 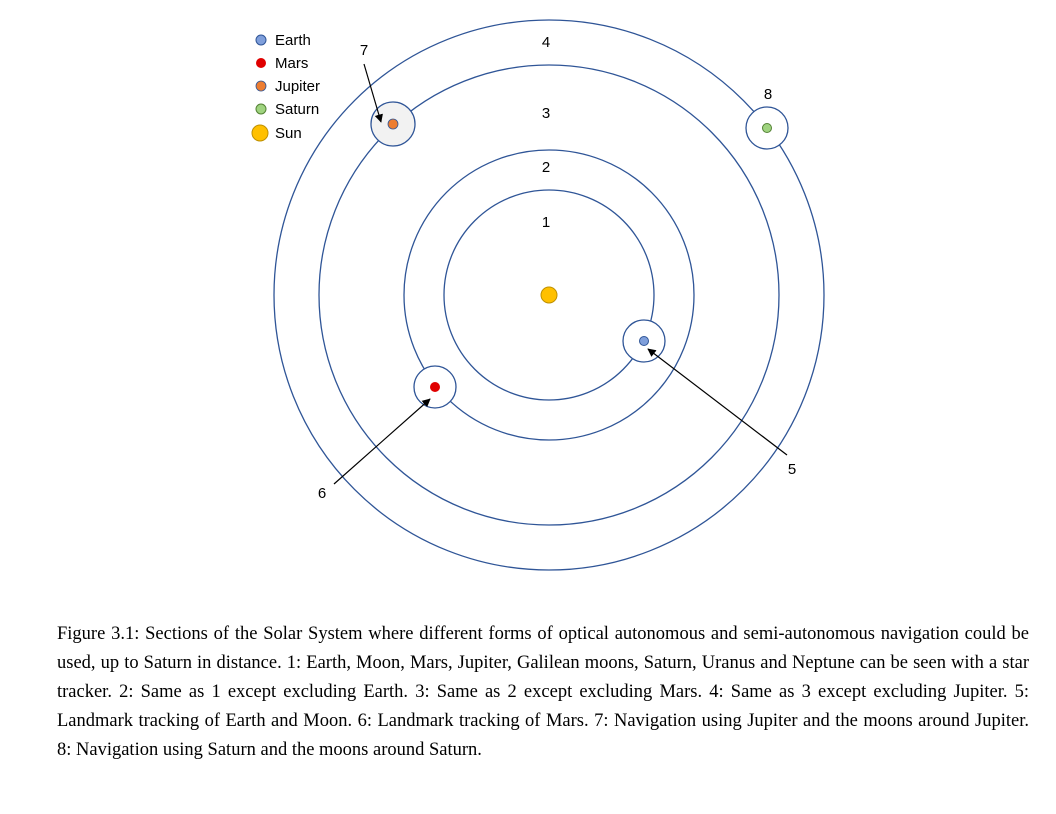 I want to click on earth-legend-marker, so click(x=261, y=40).